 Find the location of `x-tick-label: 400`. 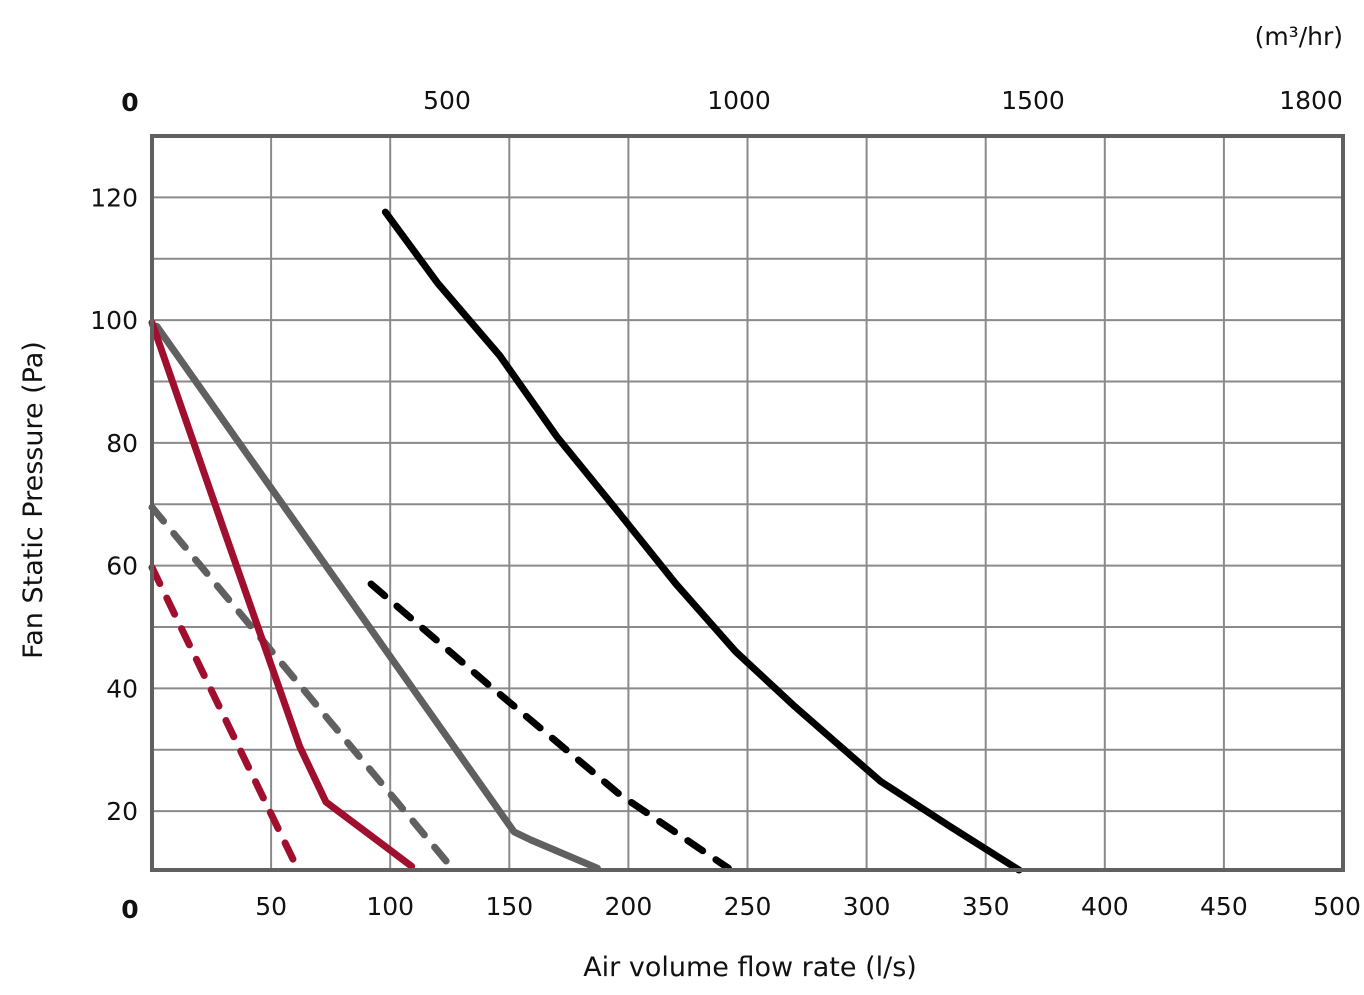

x-tick-label: 400 is located at coordinates (1105, 906).